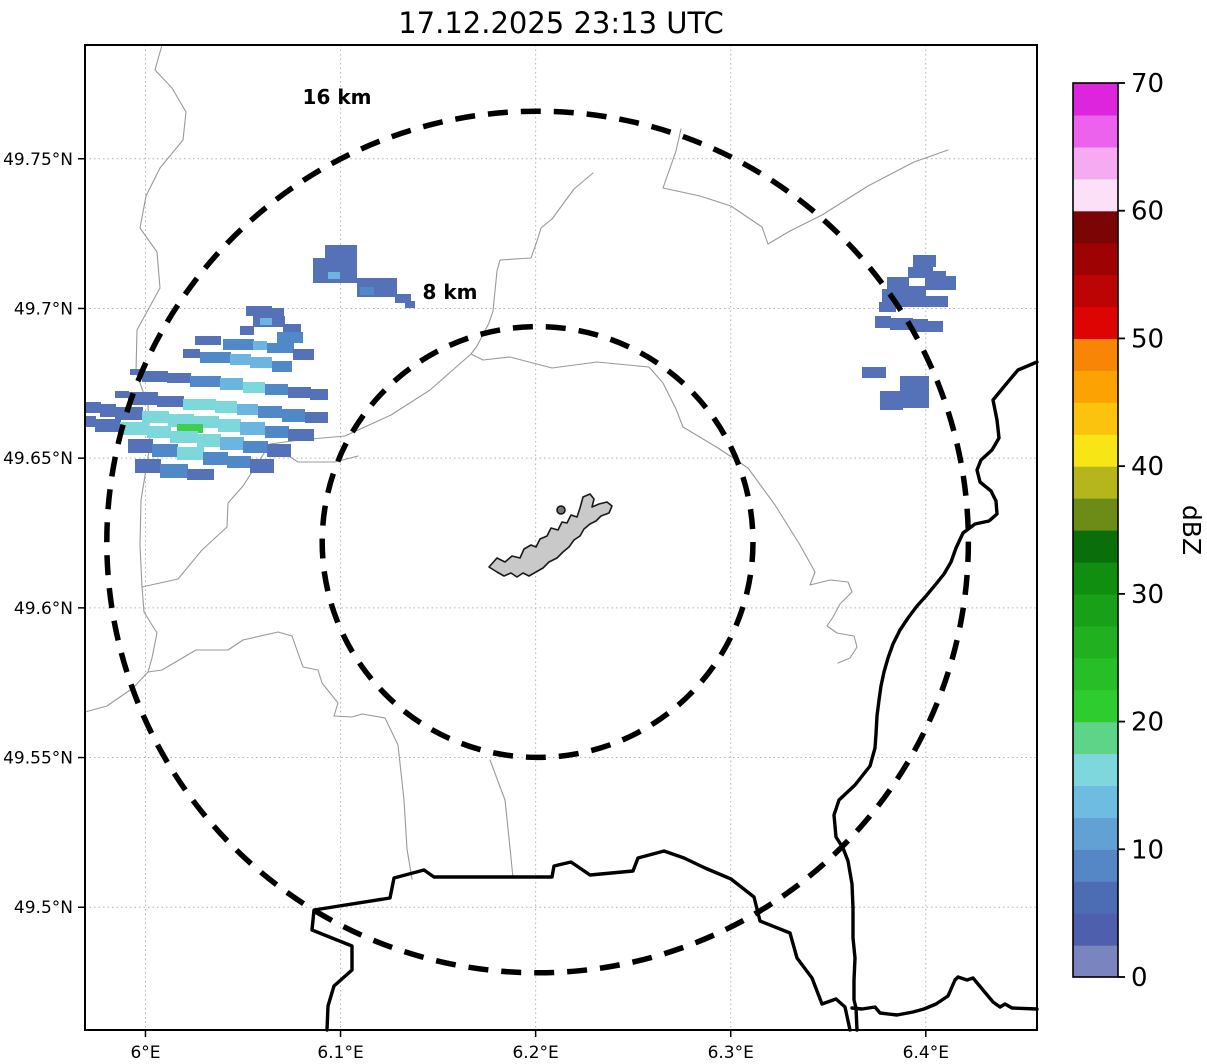 The width and height of the screenshot is (1207, 1064). Describe the element at coordinates (1191, 530) in the screenshot. I see `colorbar-axis-label: dBZ` at that location.